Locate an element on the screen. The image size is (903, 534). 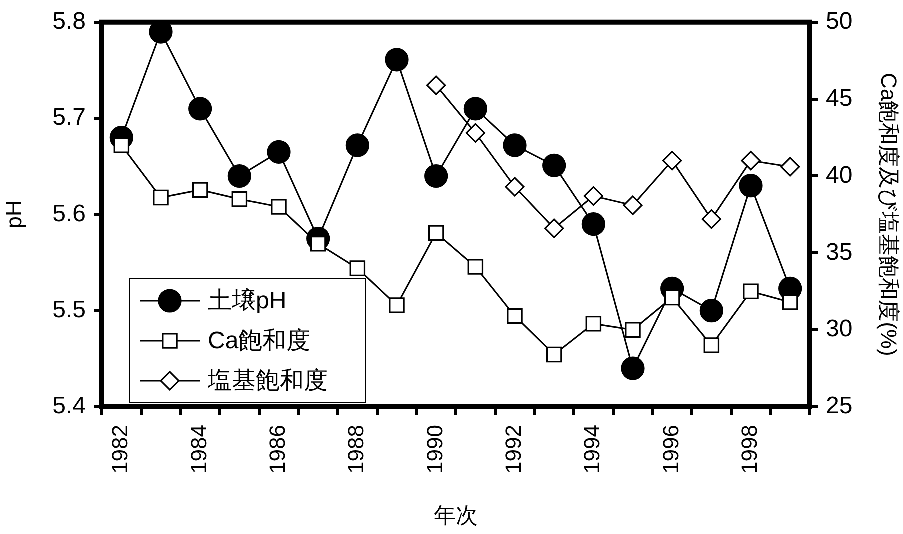
x-tick-label: 1998 is located at coordinates (749, 449).